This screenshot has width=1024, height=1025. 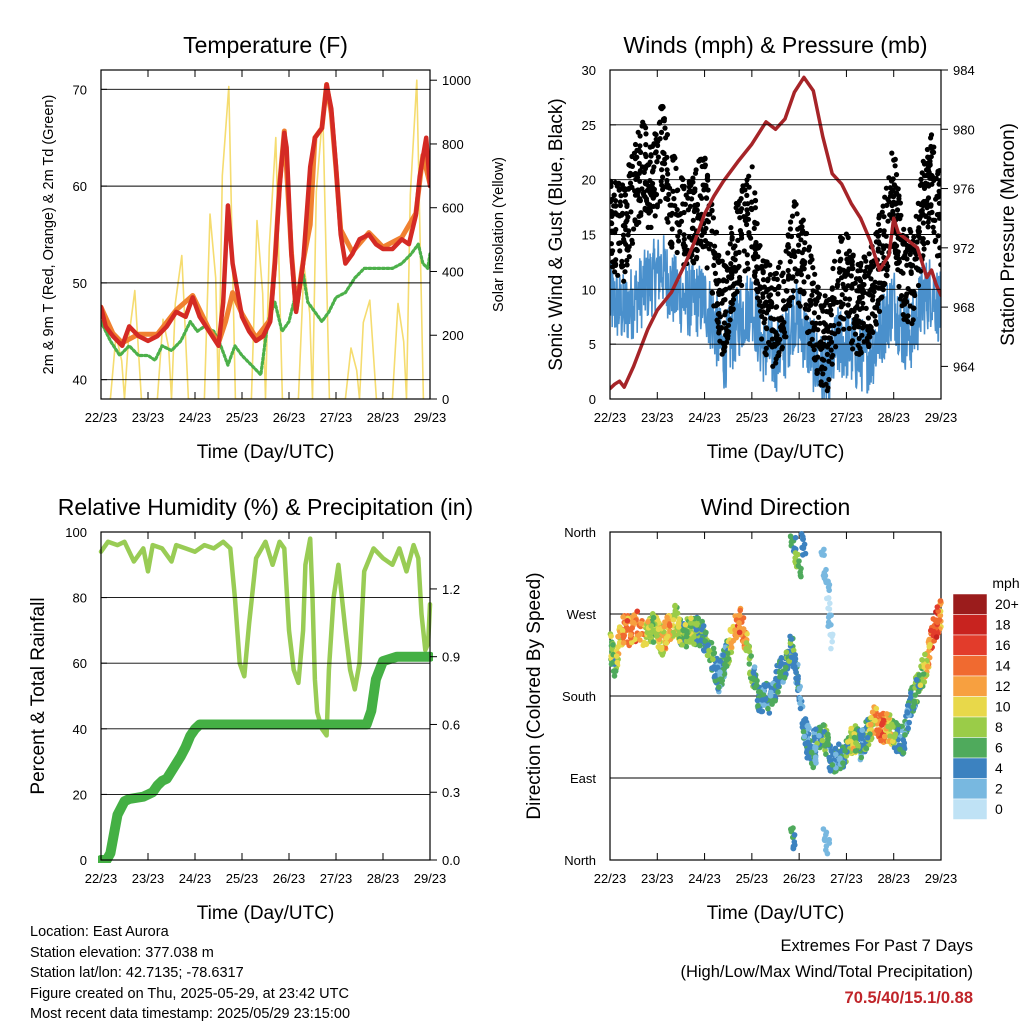 What do you see at coordinates (101, 878) in the screenshot?
I see `x-tick-label: 22/23` at bounding box center [101, 878].